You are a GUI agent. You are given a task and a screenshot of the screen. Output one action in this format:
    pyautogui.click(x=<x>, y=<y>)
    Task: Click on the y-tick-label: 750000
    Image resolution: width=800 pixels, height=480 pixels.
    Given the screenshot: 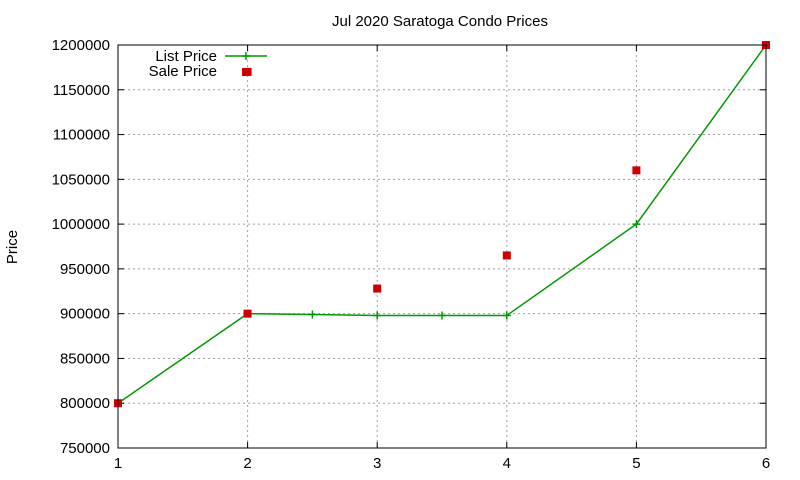 What is the action you would take?
    pyautogui.click(x=85, y=448)
    